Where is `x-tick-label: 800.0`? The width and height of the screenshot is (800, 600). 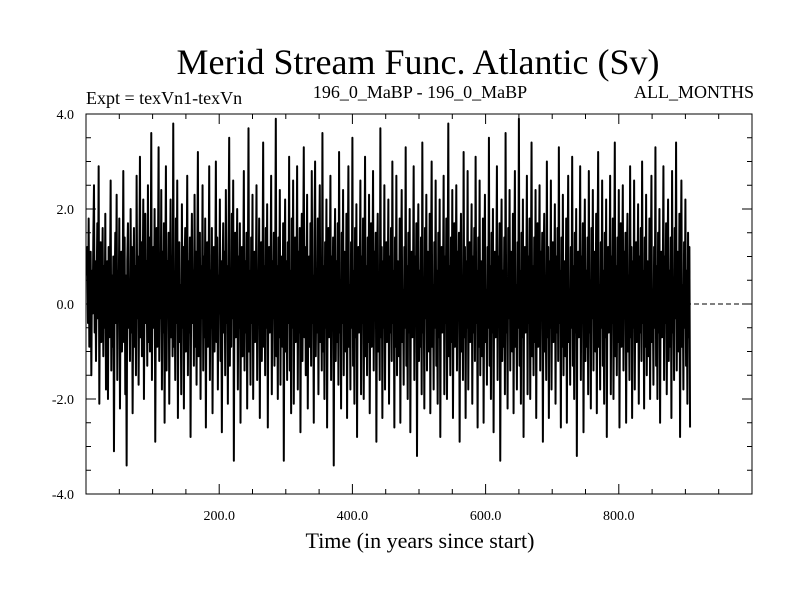 x-tick-label: 800.0 is located at coordinates (619, 516).